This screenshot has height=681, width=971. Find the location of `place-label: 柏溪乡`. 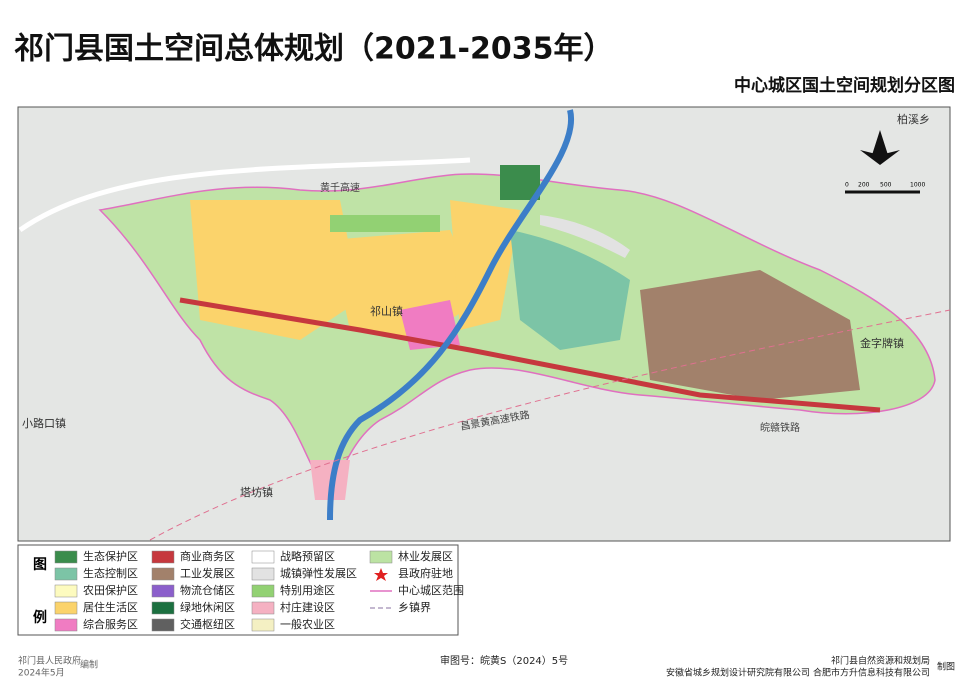

place-label: 柏溪乡 is located at coordinates (913, 119).